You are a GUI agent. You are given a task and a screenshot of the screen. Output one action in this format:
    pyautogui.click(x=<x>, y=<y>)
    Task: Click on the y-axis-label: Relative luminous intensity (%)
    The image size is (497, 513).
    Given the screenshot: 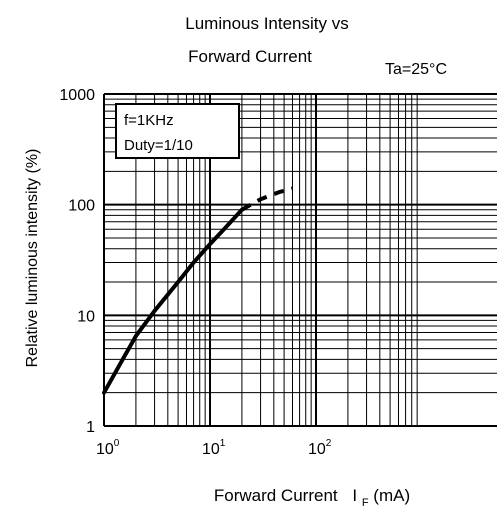 What is the action you would take?
    pyautogui.click(x=32, y=258)
    